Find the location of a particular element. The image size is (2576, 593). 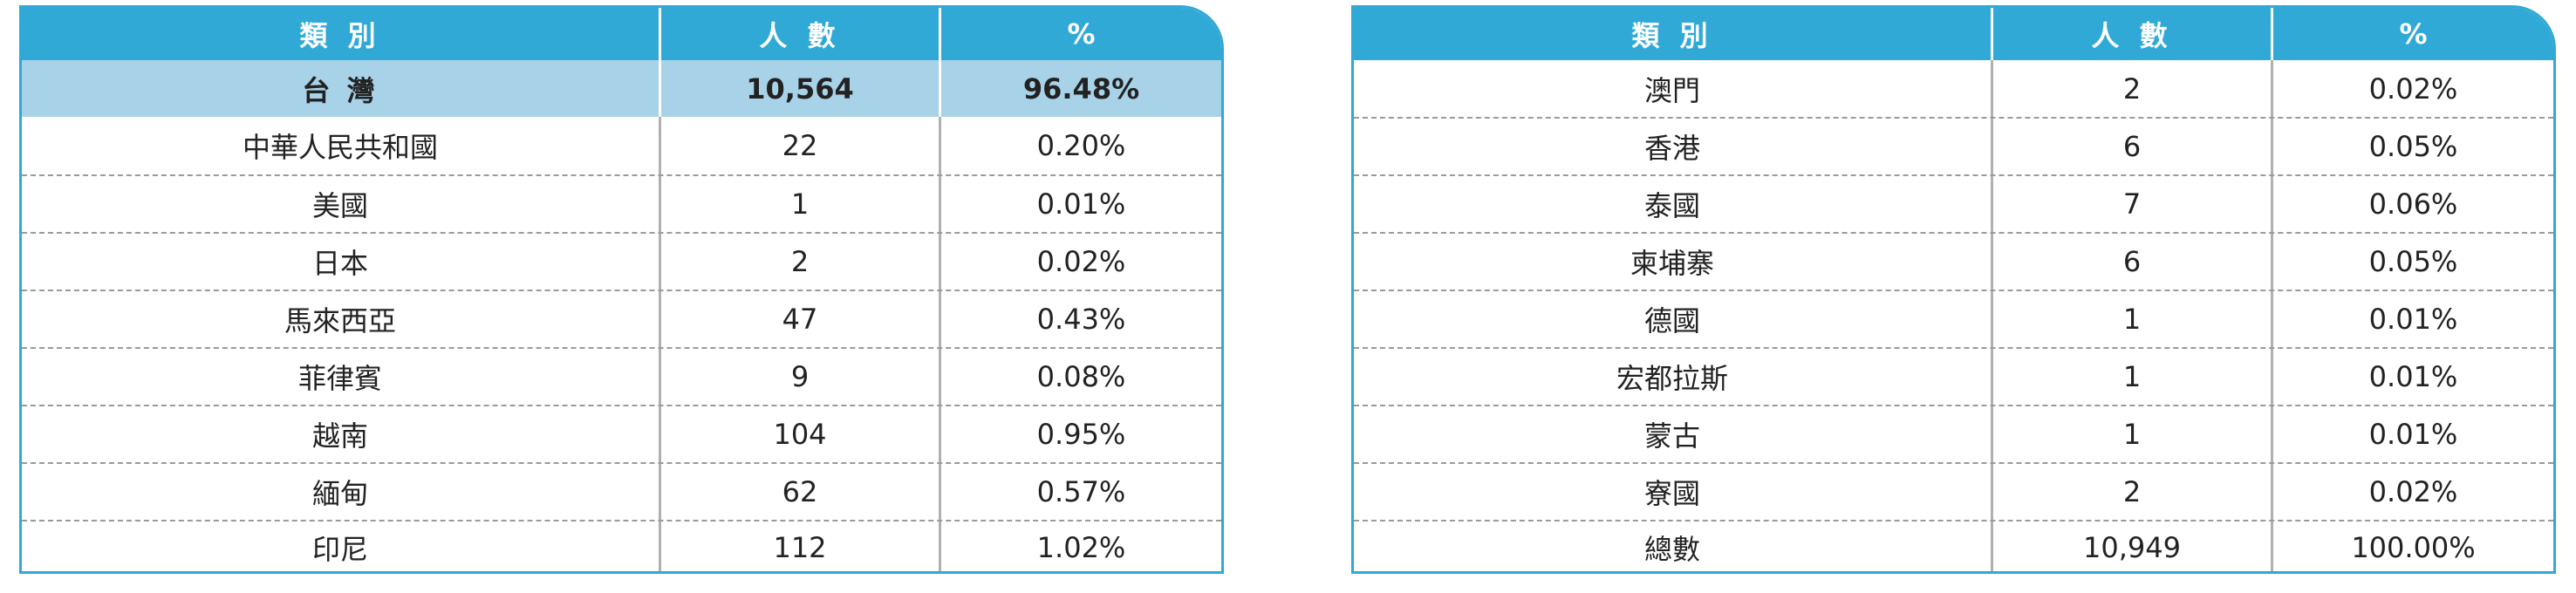

row-percent: 0.08% is located at coordinates (1081, 376).